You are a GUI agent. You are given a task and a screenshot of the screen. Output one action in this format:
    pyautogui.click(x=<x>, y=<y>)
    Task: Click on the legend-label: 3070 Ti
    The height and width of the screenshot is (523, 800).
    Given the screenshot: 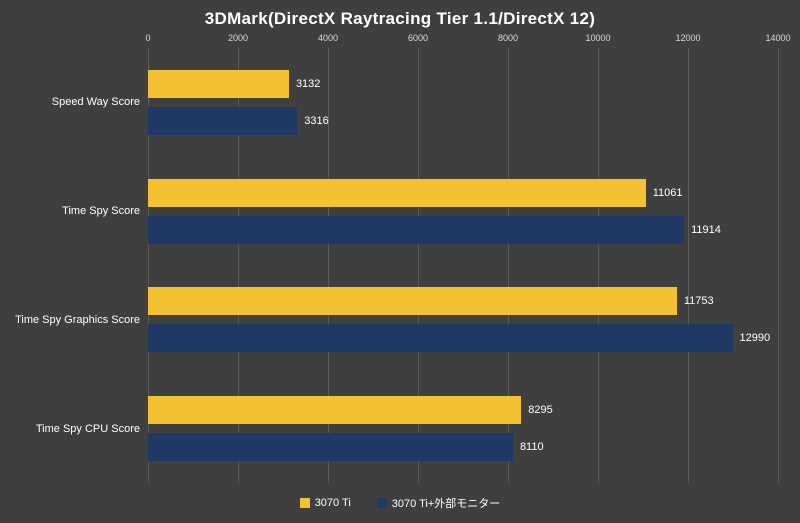 What is the action you would take?
    pyautogui.click(x=332, y=503)
    